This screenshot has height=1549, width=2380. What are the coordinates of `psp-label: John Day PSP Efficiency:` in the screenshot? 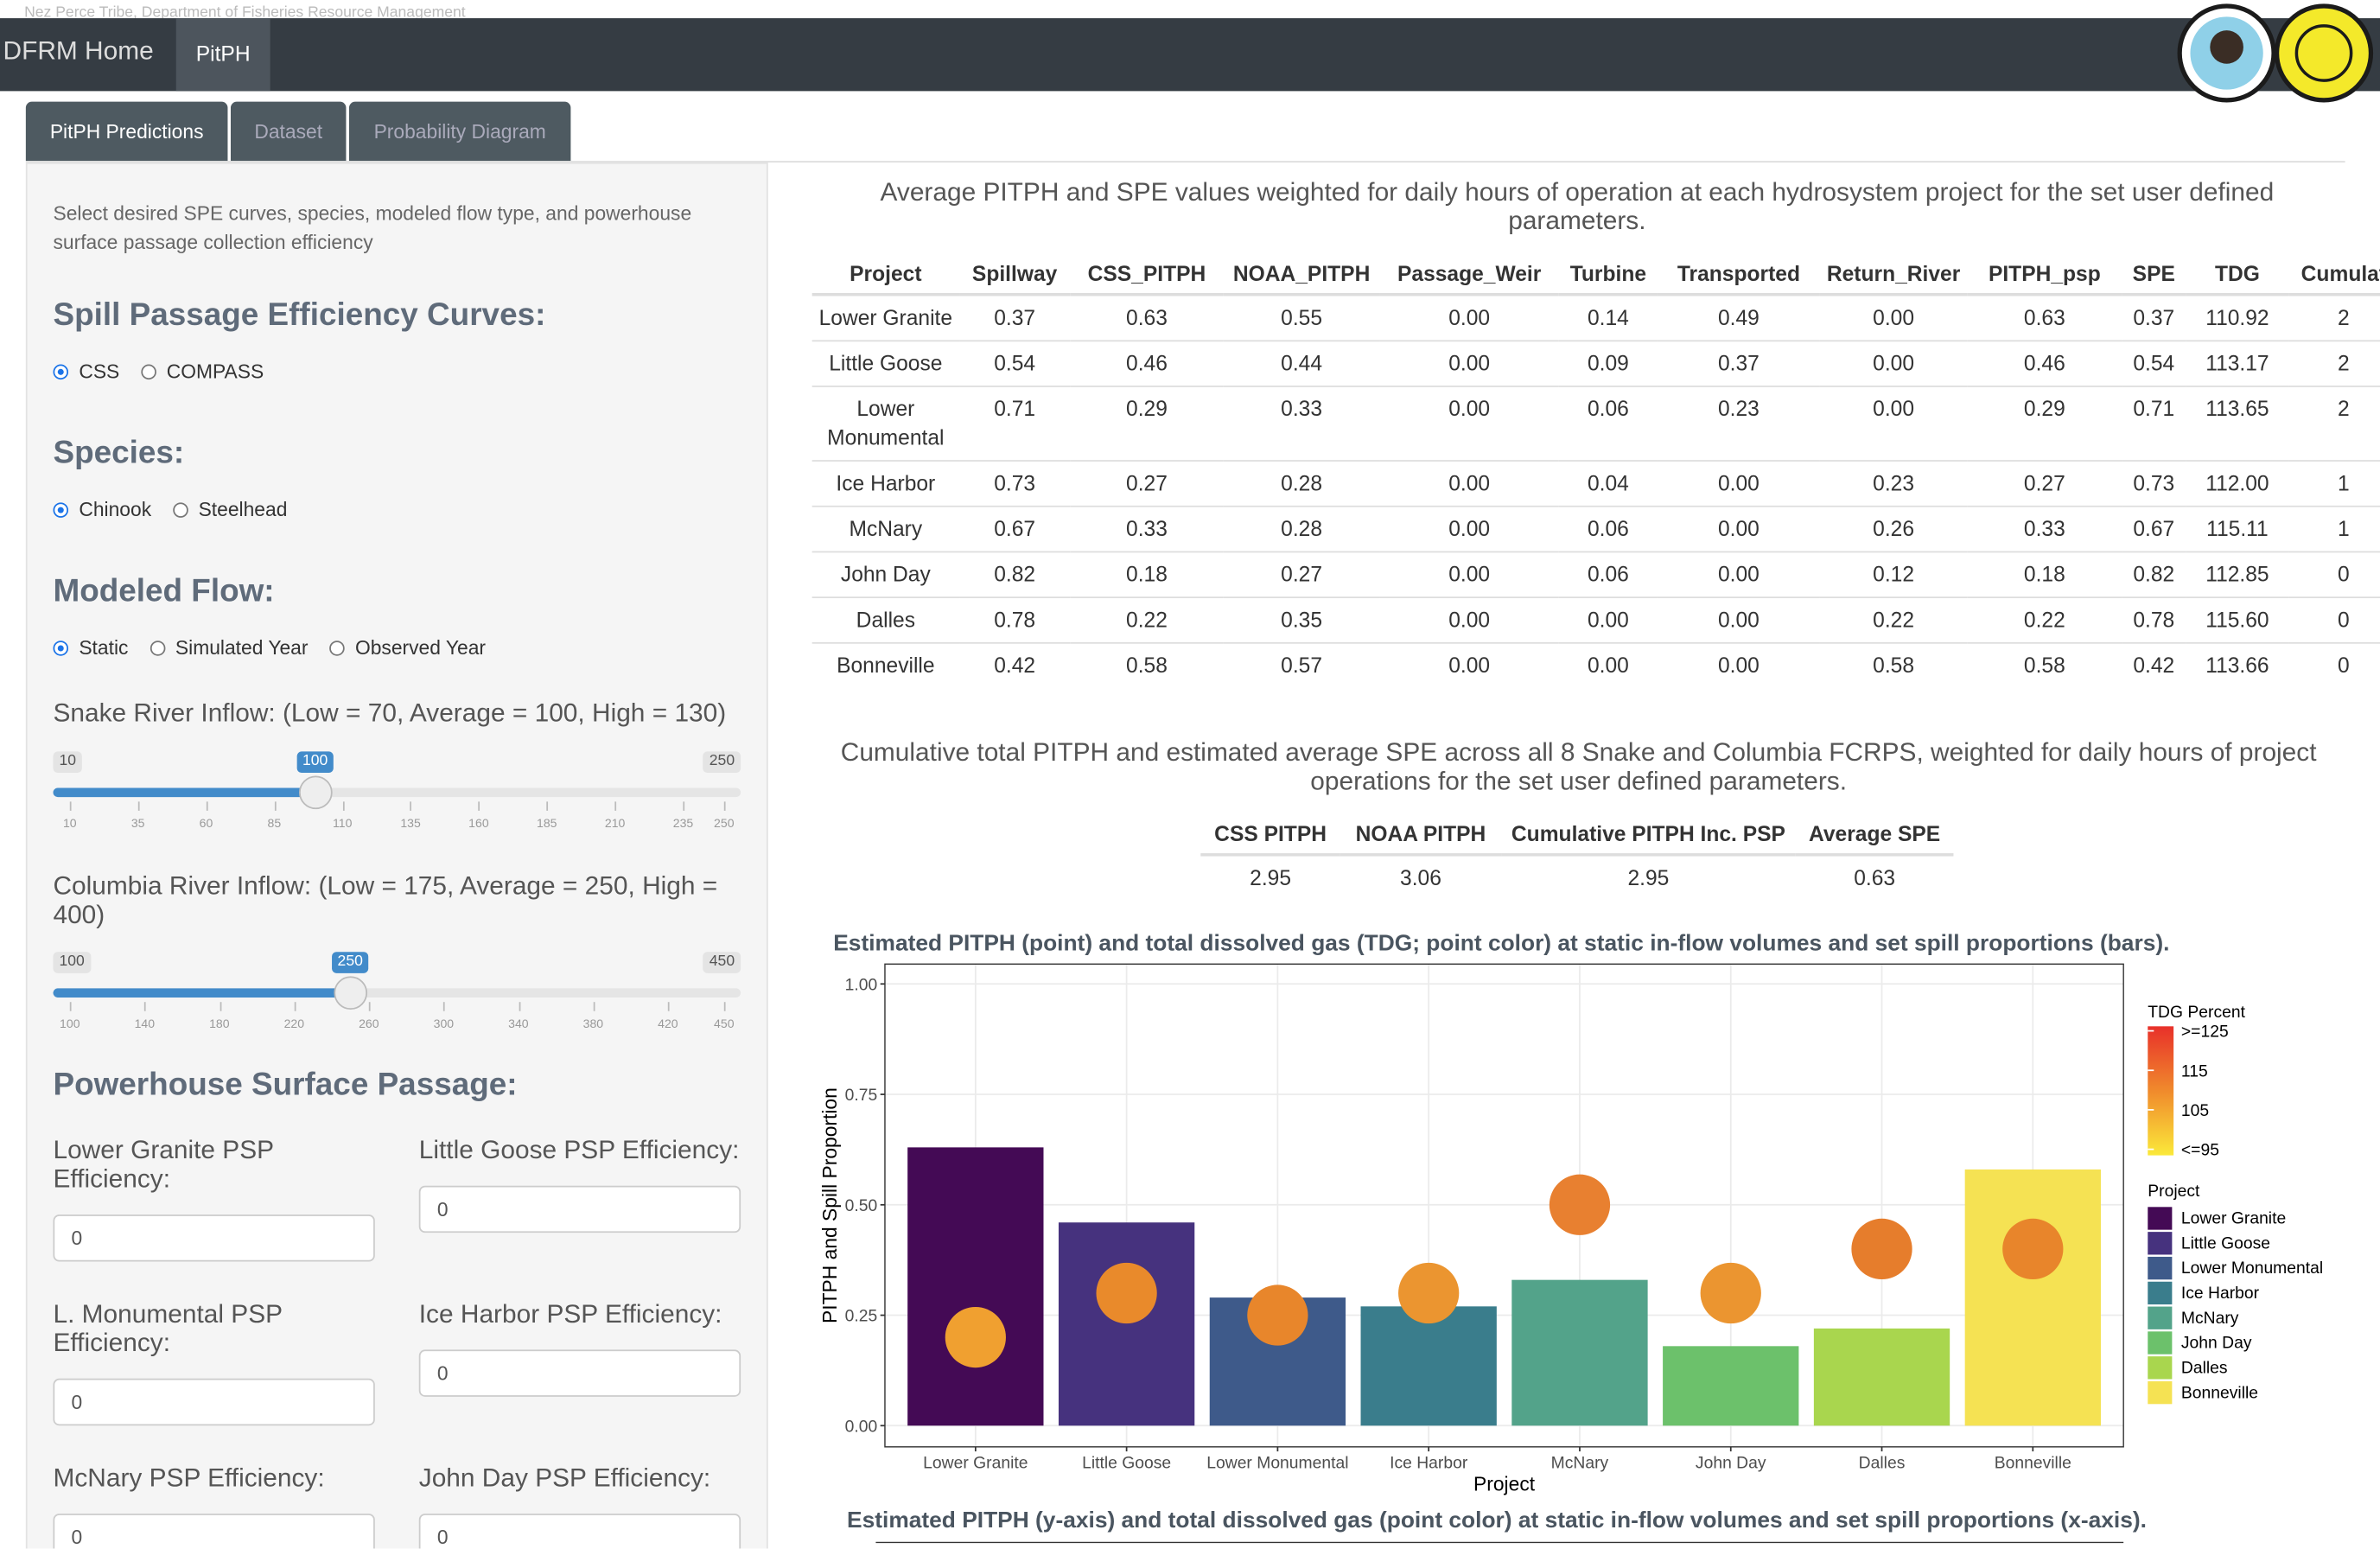 It's located at (564, 1478).